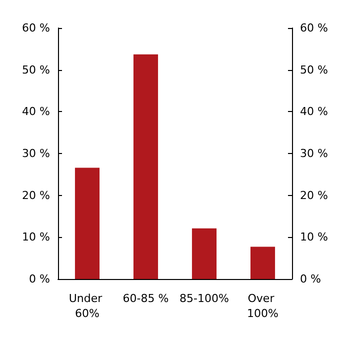  Describe the element at coordinates (36, 237) in the screenshot. I see `y-tick-label: 10 %` at that location.